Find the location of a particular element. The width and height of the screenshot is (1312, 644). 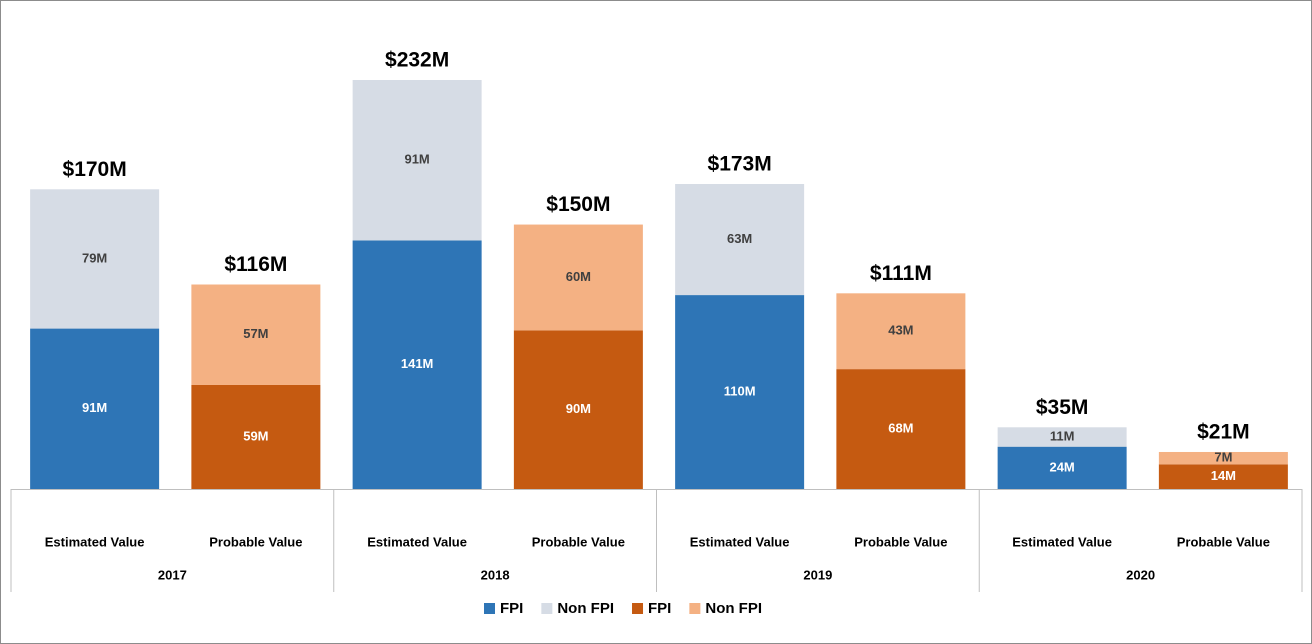

segment-label: 68M is located at coordinates (900, 427).